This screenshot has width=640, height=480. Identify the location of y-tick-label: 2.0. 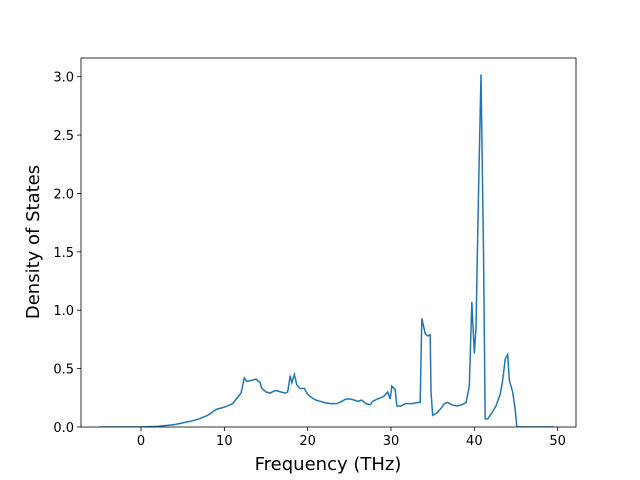
(63, 194).